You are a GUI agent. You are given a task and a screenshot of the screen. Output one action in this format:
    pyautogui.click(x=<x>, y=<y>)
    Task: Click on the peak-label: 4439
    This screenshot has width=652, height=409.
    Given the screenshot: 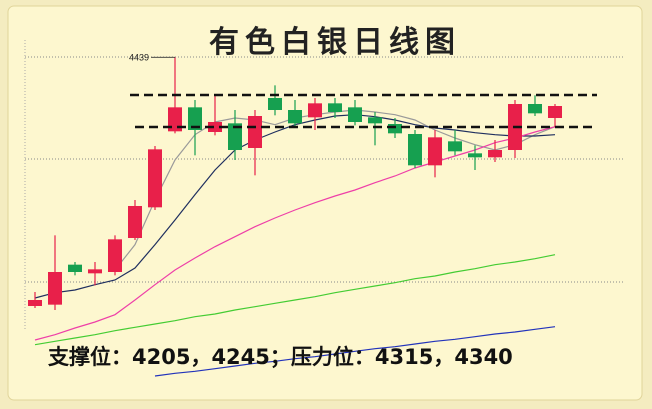 What is the action you would take?
    pyautogui.click(x=139, y=57)
    